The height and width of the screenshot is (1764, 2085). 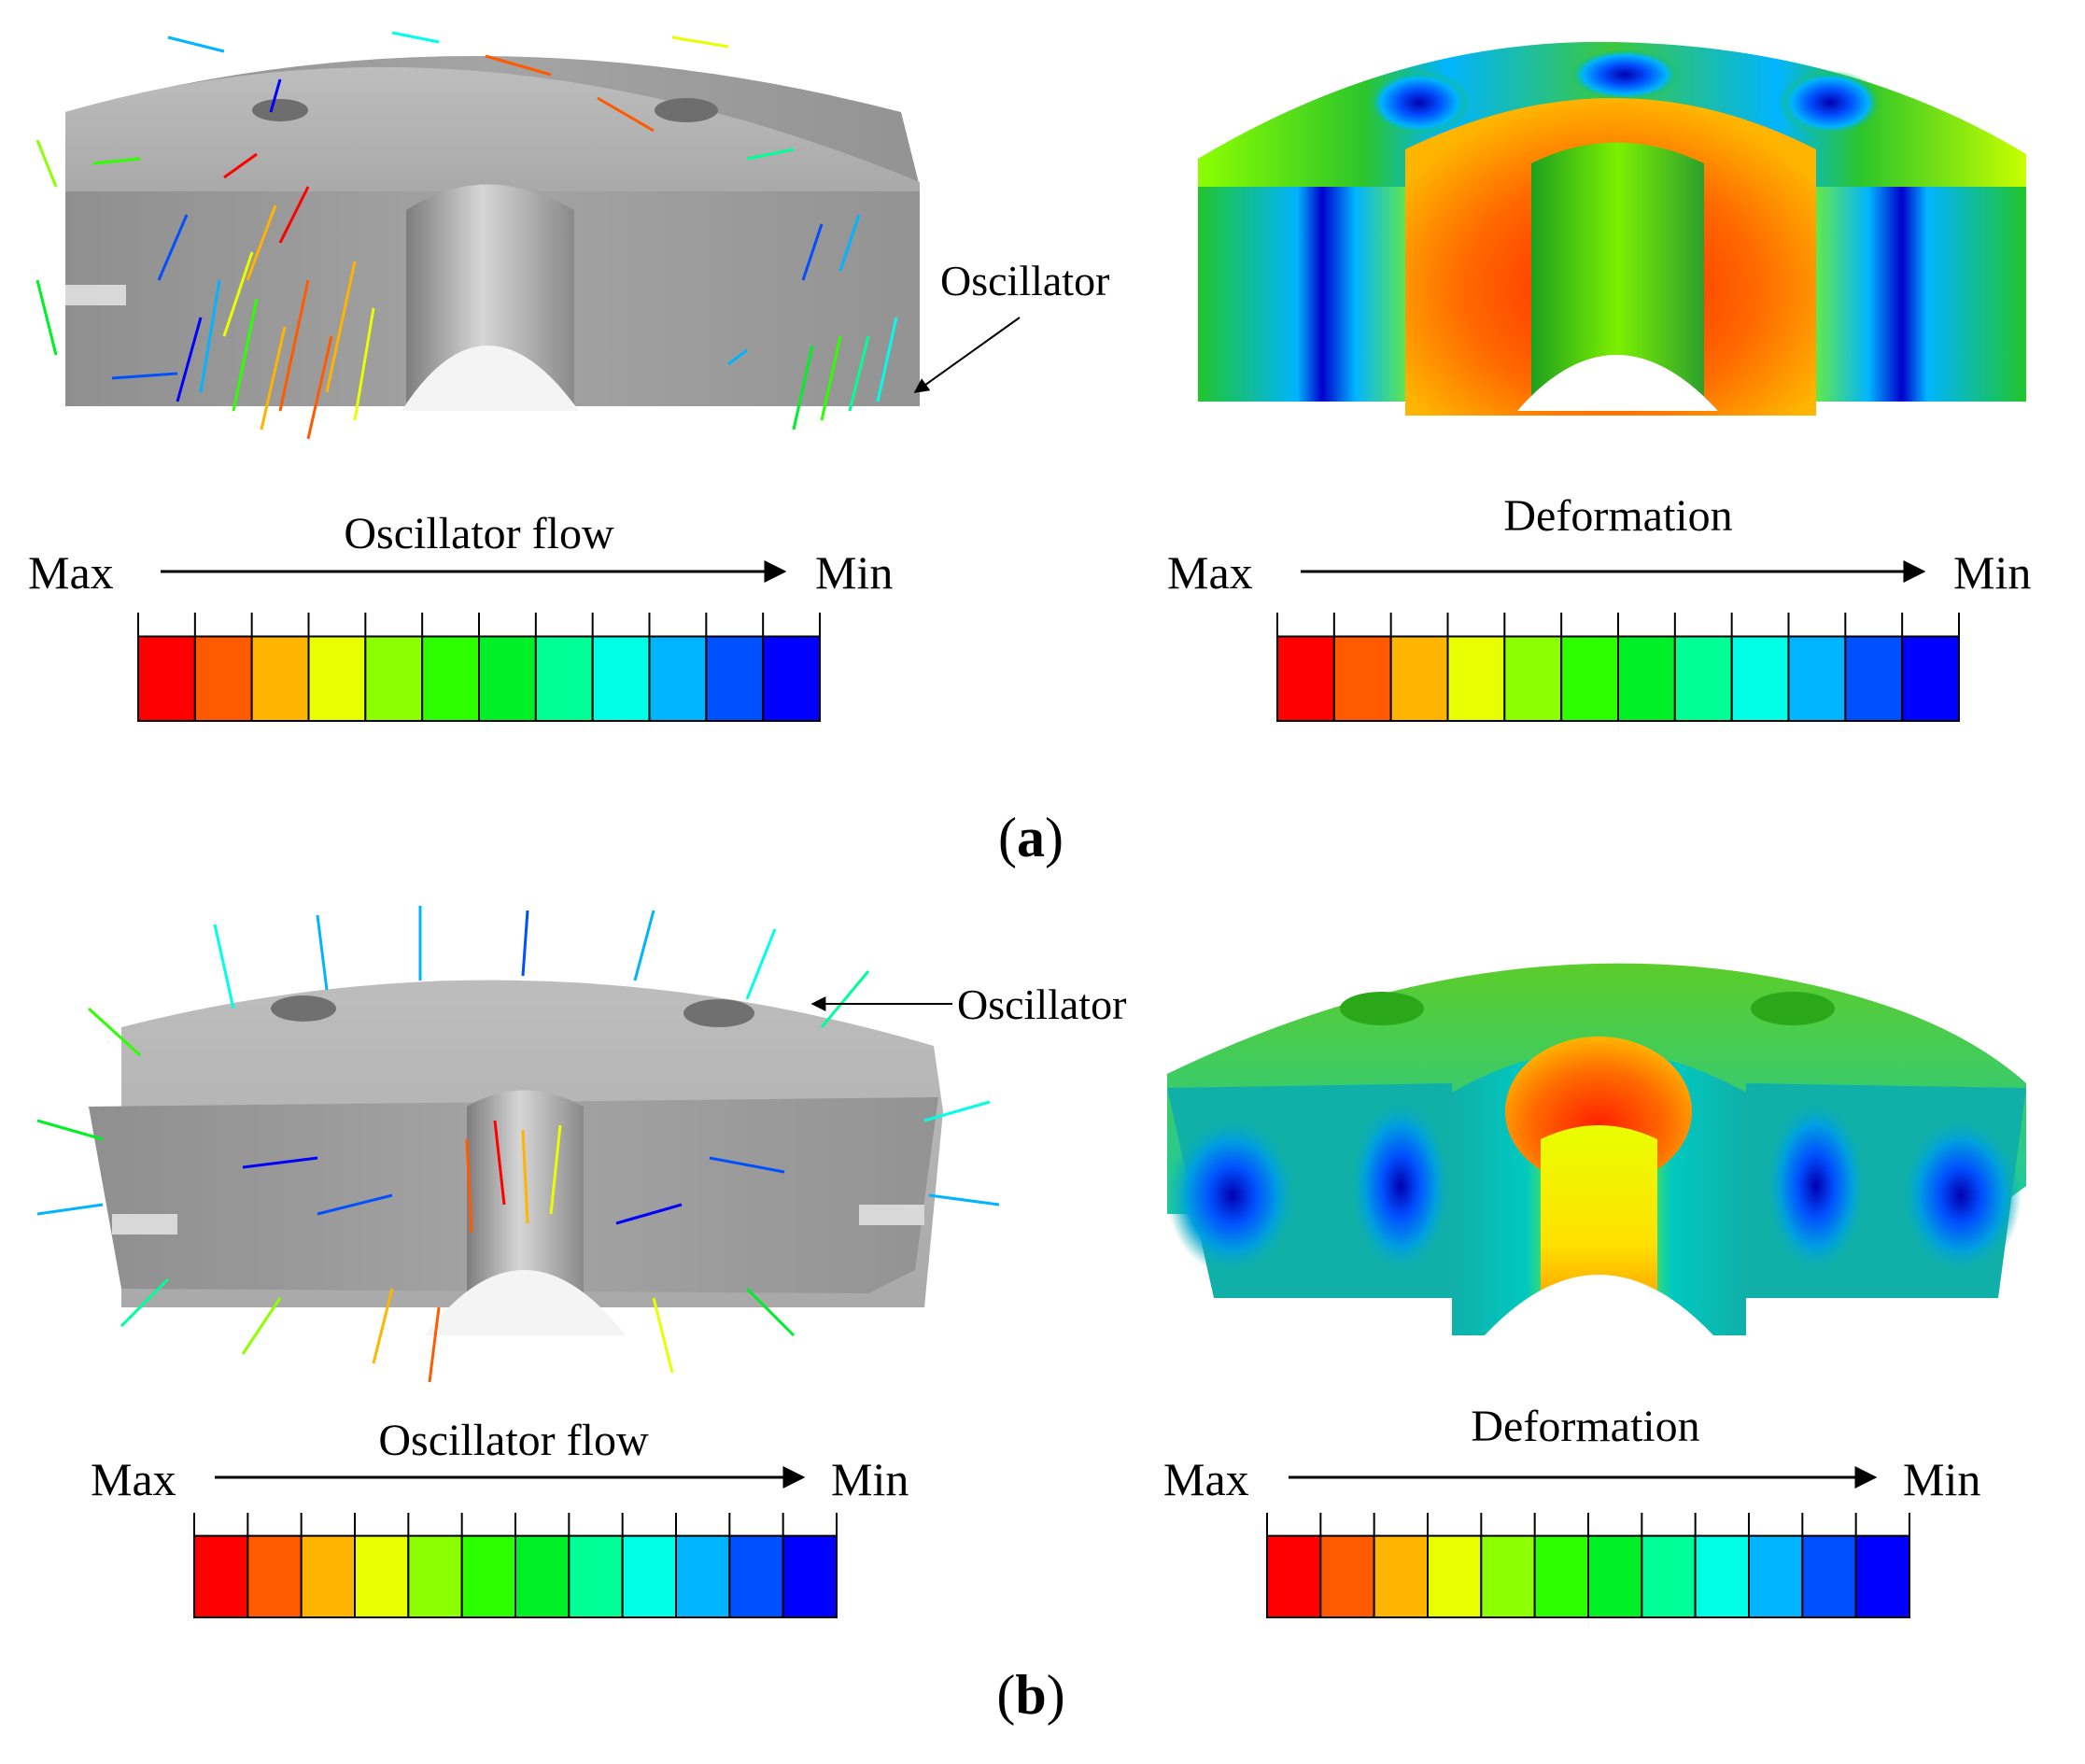 I want to click on panel-b-flow-callout: Oscillator, so click(x=968, y=1004).